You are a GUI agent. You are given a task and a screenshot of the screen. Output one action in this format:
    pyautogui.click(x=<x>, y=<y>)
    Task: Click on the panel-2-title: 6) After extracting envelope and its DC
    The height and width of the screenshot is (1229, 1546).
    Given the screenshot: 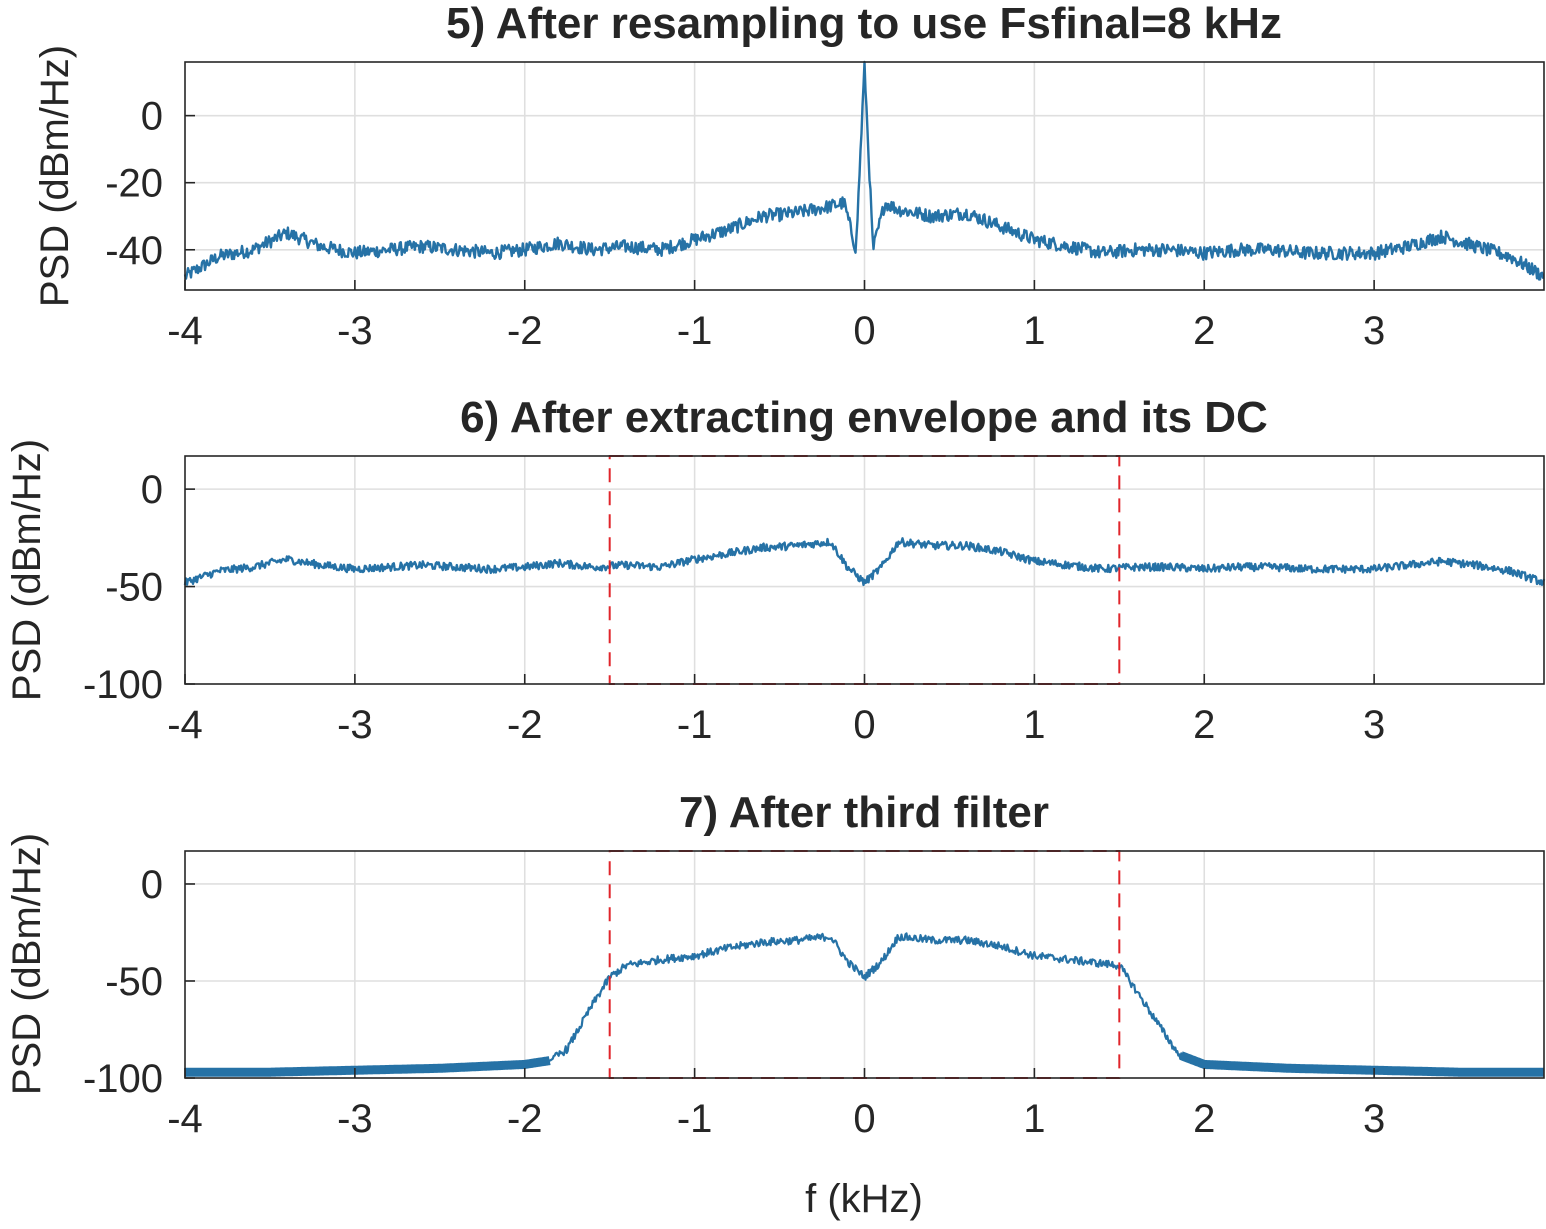 What is the action you would take?
    pyautogui.click(x=864, y=417)
    